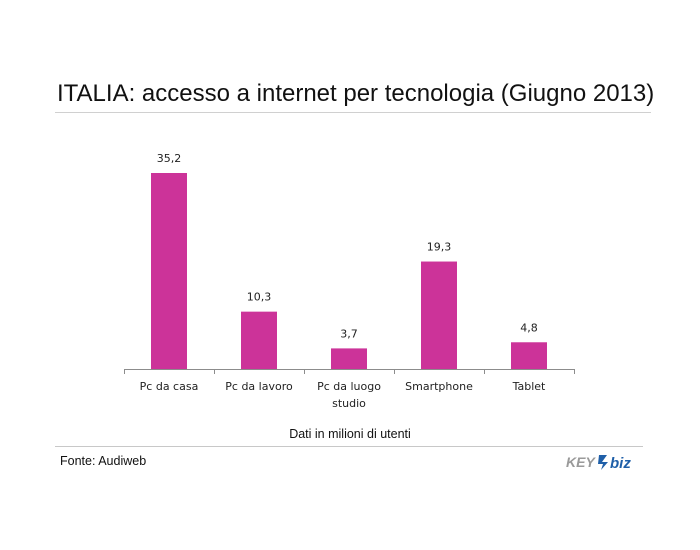 The height and width of the screenshot is (550, 700). Describe the element at coordinates (439, 386) in the screenshot. I see `category-label: Smartphone` at that location.